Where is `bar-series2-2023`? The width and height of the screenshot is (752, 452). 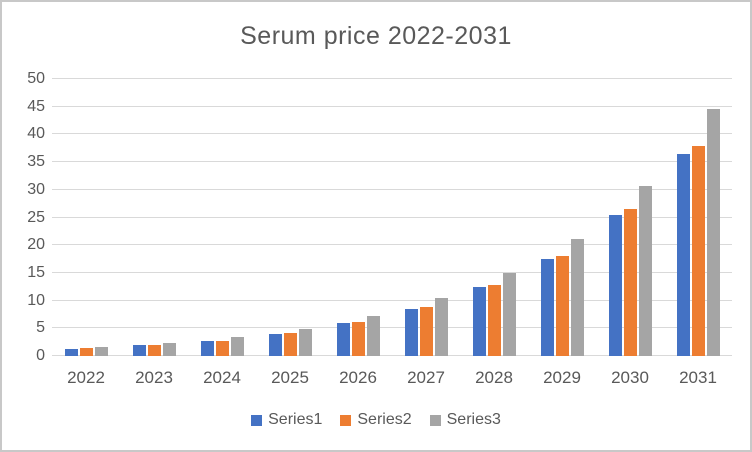
bar-series2-2023 is located at coordinates (154, 350).